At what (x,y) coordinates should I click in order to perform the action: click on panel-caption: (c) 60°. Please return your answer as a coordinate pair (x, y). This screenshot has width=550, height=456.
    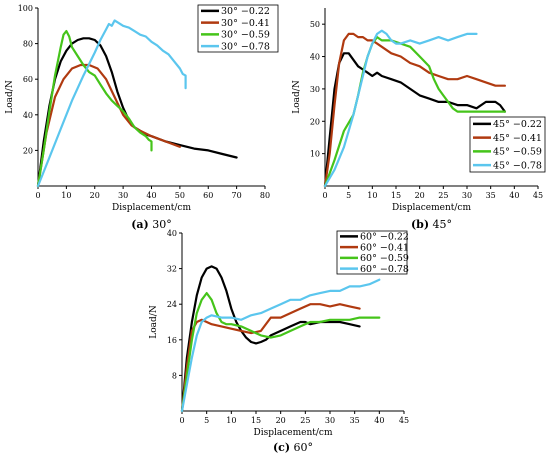
    Looking at the image, I should click on (293, 447).